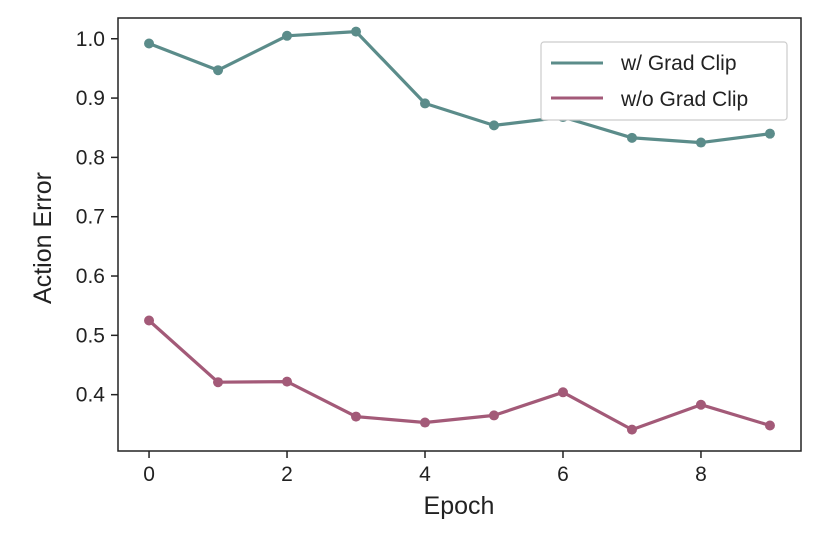 This screenshot has width=830, height=554. What do you see at coordinates (90, 335) in the screenshot?
I see `y-tick-label: 0.5` at bounding box center [90, 335].